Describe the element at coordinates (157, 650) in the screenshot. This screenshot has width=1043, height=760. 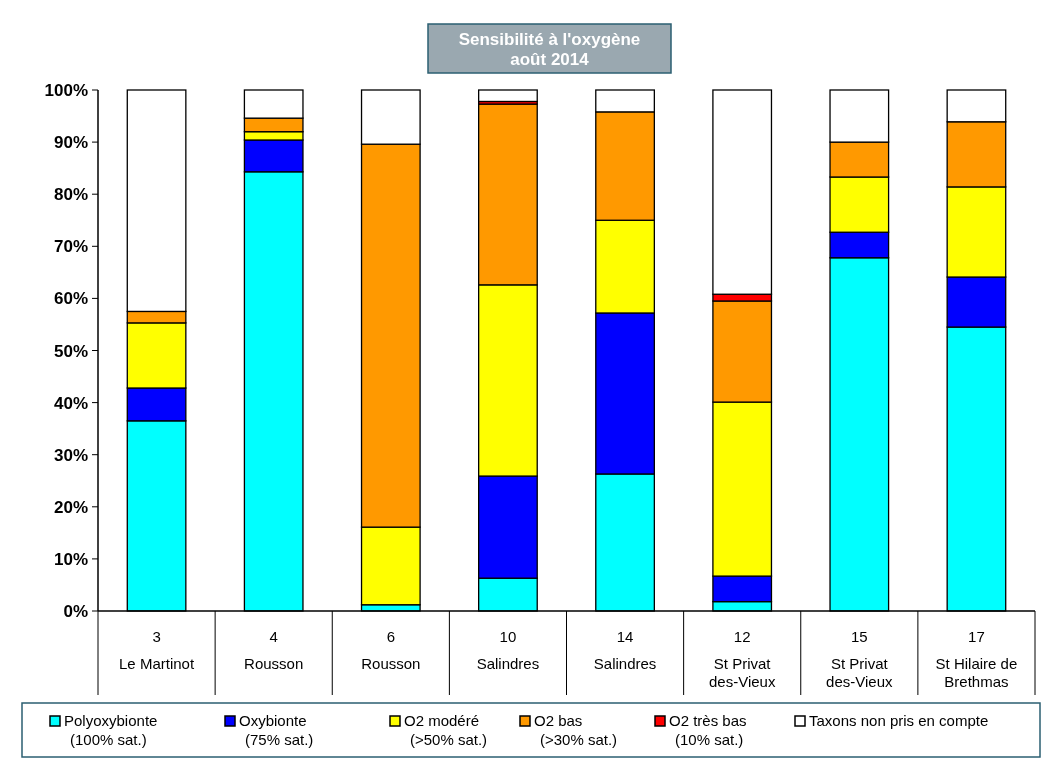
I see `x-tick-label: 3 Le Martinot` at that location.